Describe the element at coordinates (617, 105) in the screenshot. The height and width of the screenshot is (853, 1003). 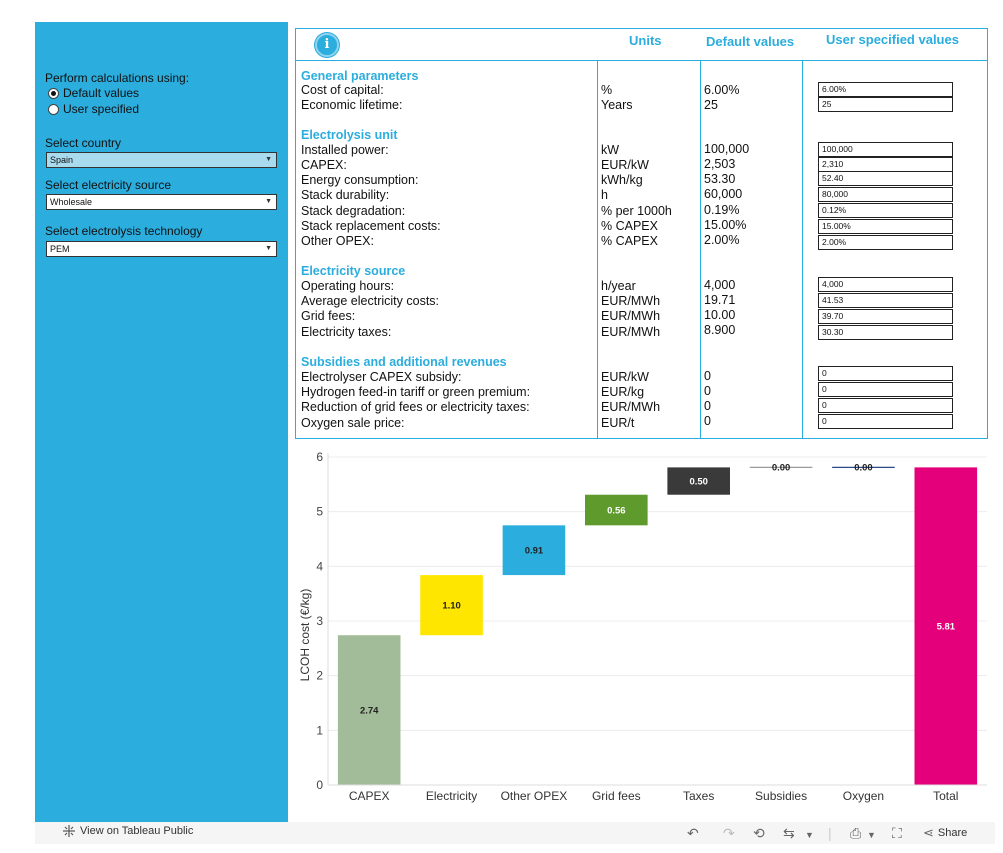
I see `param-unit: Years` at that location.